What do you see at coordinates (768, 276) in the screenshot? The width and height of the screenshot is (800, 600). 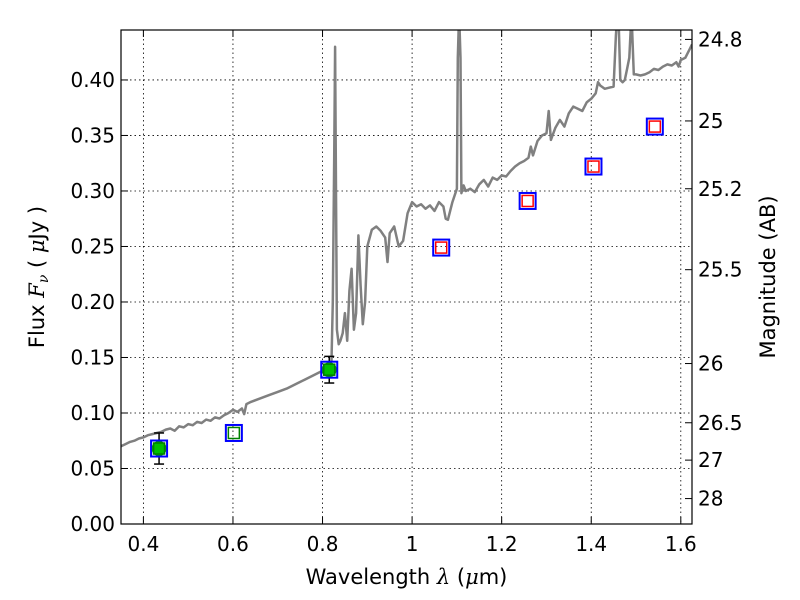 I see `y2-axis-title: Magnitude (AB)` at bounding box center [768, 276].